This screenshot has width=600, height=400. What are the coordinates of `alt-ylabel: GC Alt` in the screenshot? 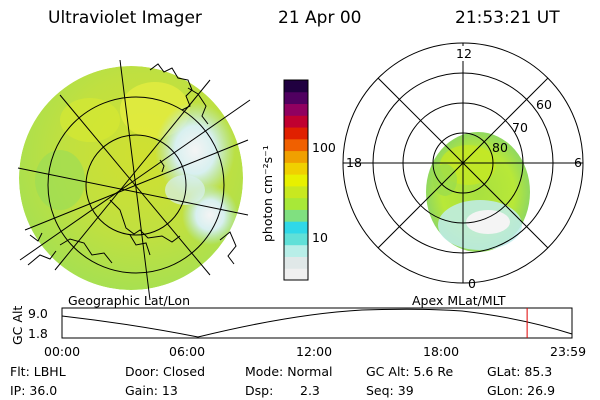 It's located at (17, 325).